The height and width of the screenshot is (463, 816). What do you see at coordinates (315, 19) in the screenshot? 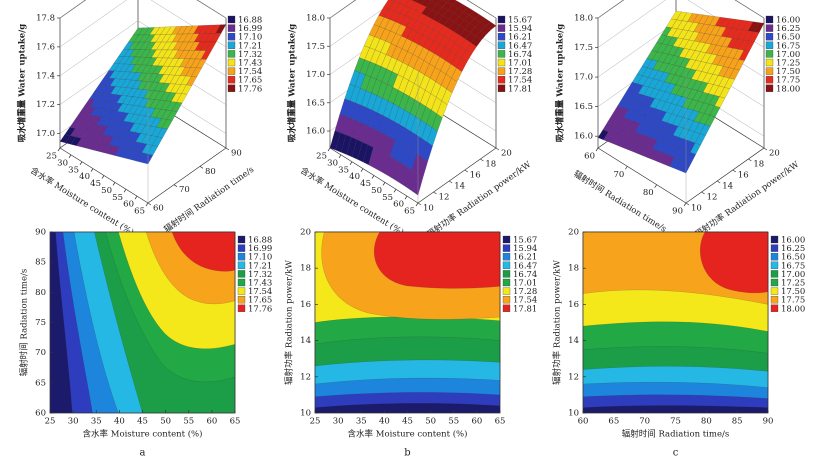
I see `z-tick-label: 18.0` at bounding box center [315, 19].